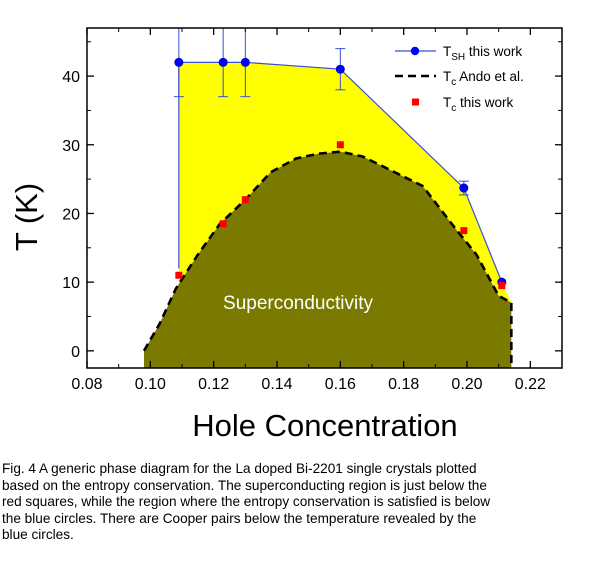 This screenshot has height=563, width=600. Describe the element at coordinates (403, 384) in the screenshot. I see `x-tick-label: 0.18` at that location.